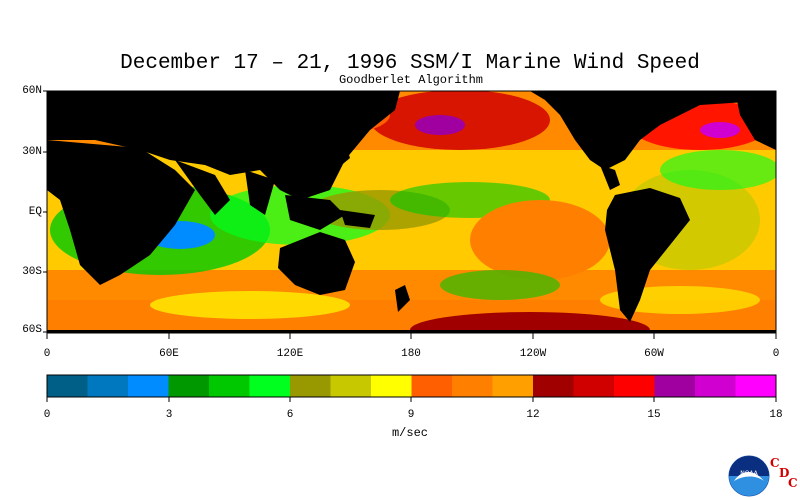  What do you see at coordinates (35, 212) in the screenshot?
I see `lat-label-eq: EQ` at bounding box center [35, 212].